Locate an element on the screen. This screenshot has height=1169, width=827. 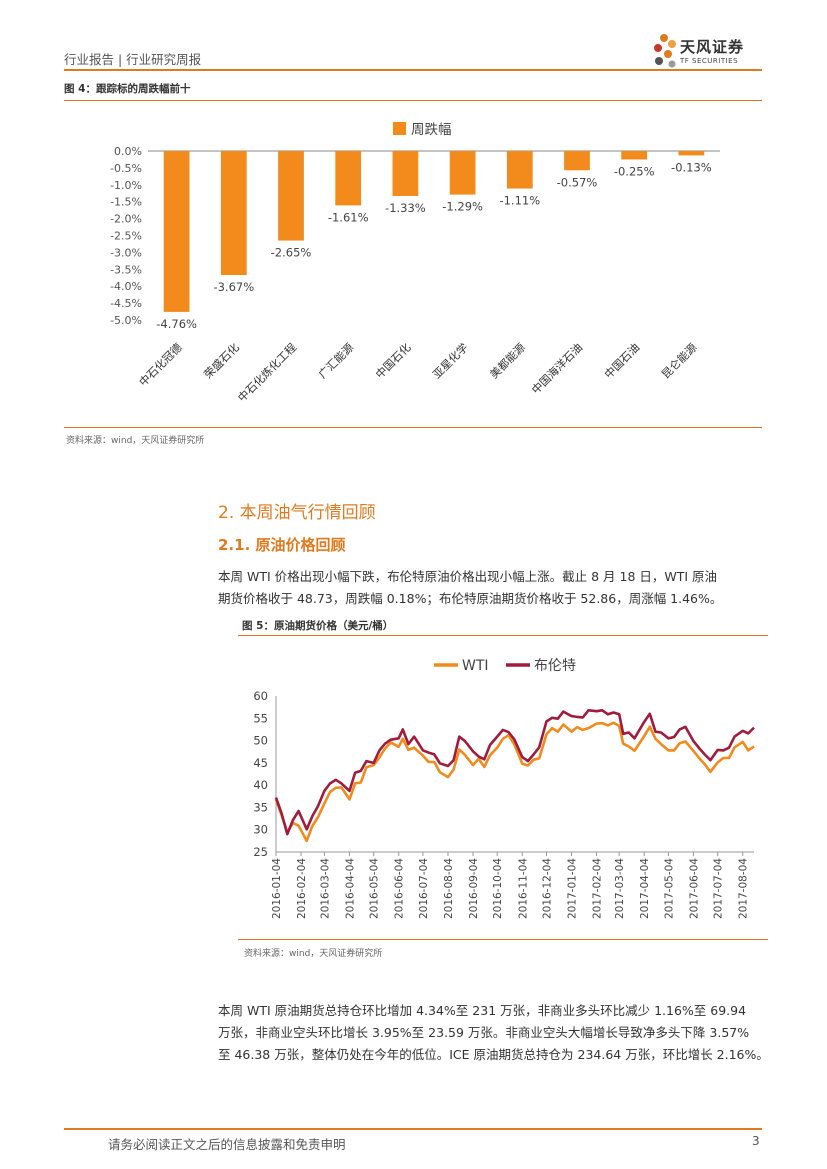
header-divider is located at coordinates (413, 70).